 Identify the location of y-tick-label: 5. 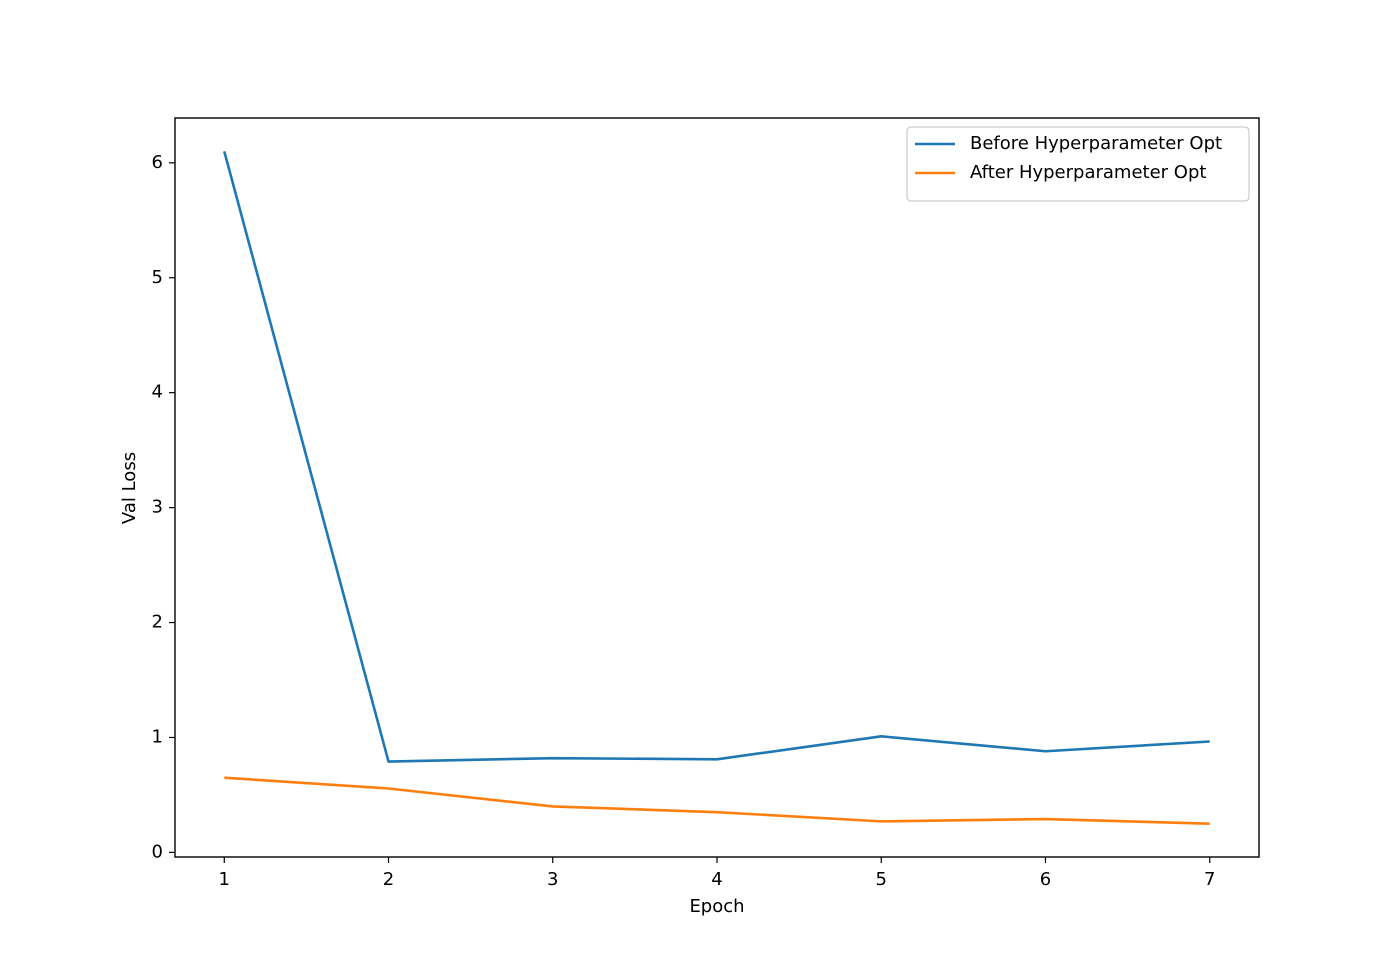
(157, 277).